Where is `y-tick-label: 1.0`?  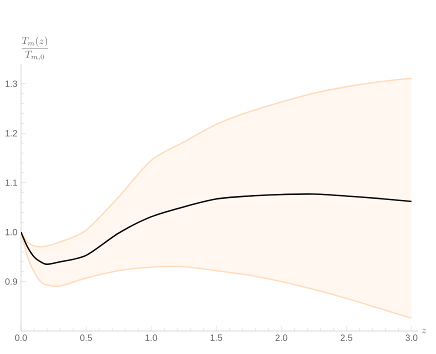 y-tick-label: 1.0 is located at coordinates (12, 232).